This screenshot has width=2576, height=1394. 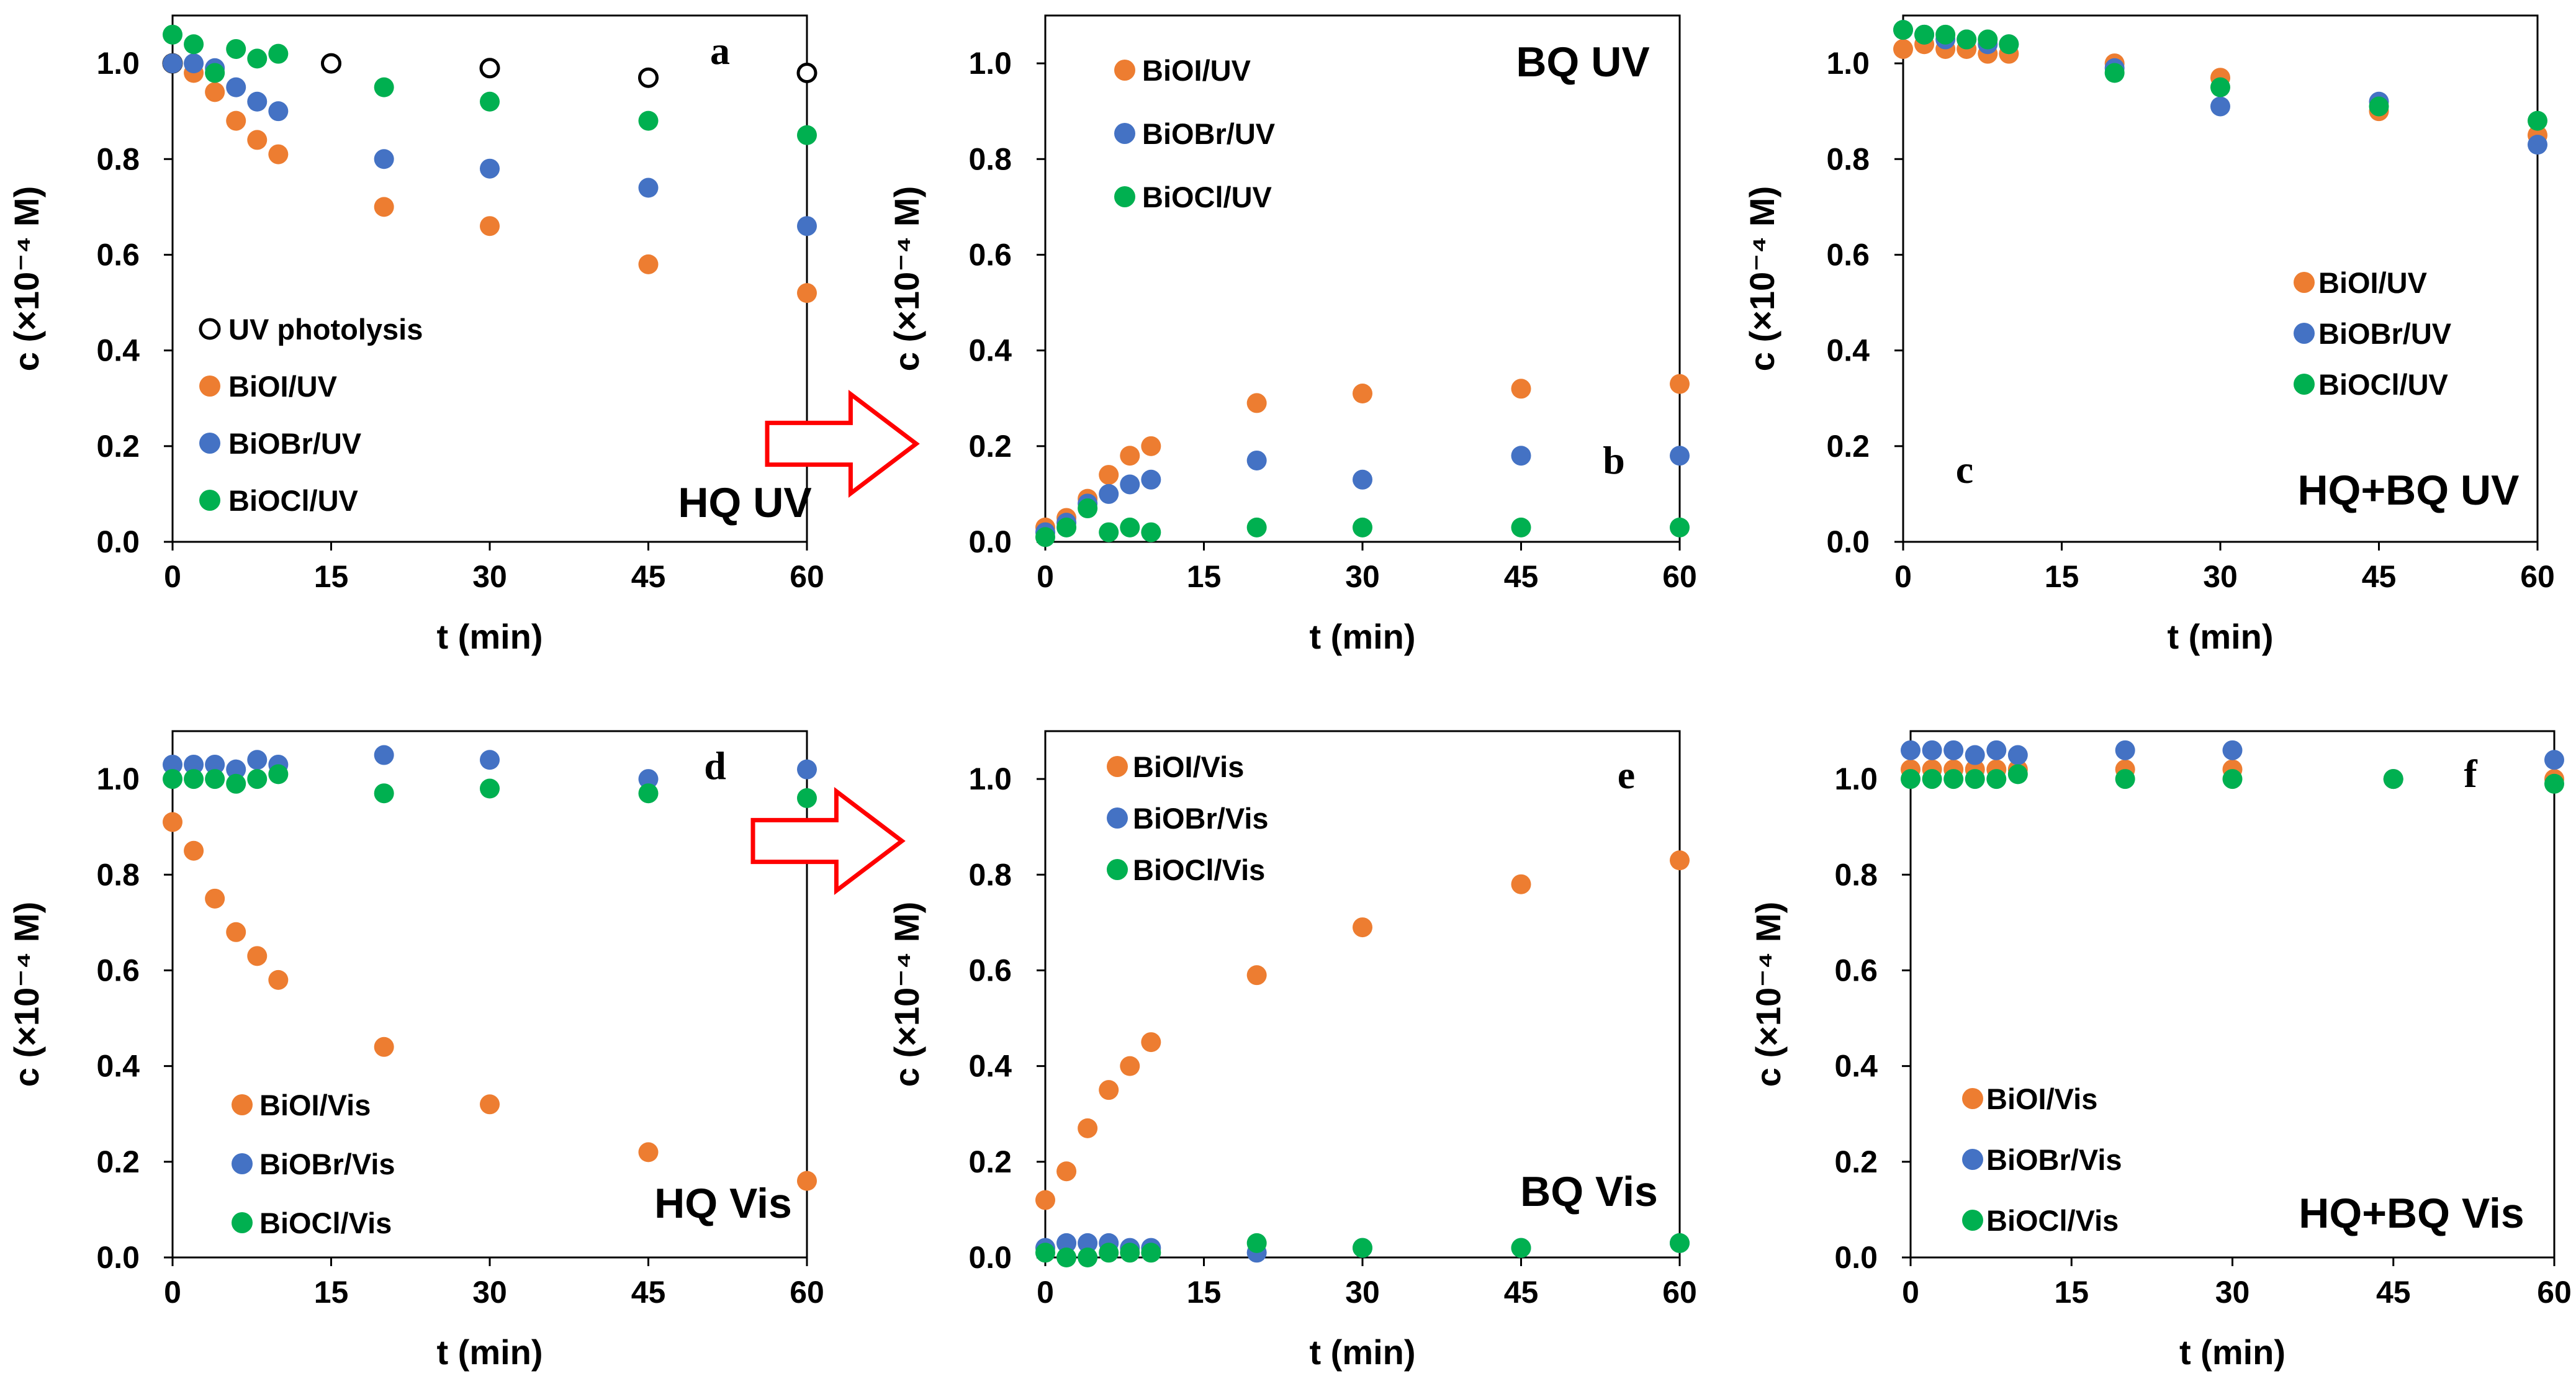 What do you see at coordinates (723, 1203) in the screenshot?
I see `panel-title: HQ Vis` at bounding box center [723, 1203].